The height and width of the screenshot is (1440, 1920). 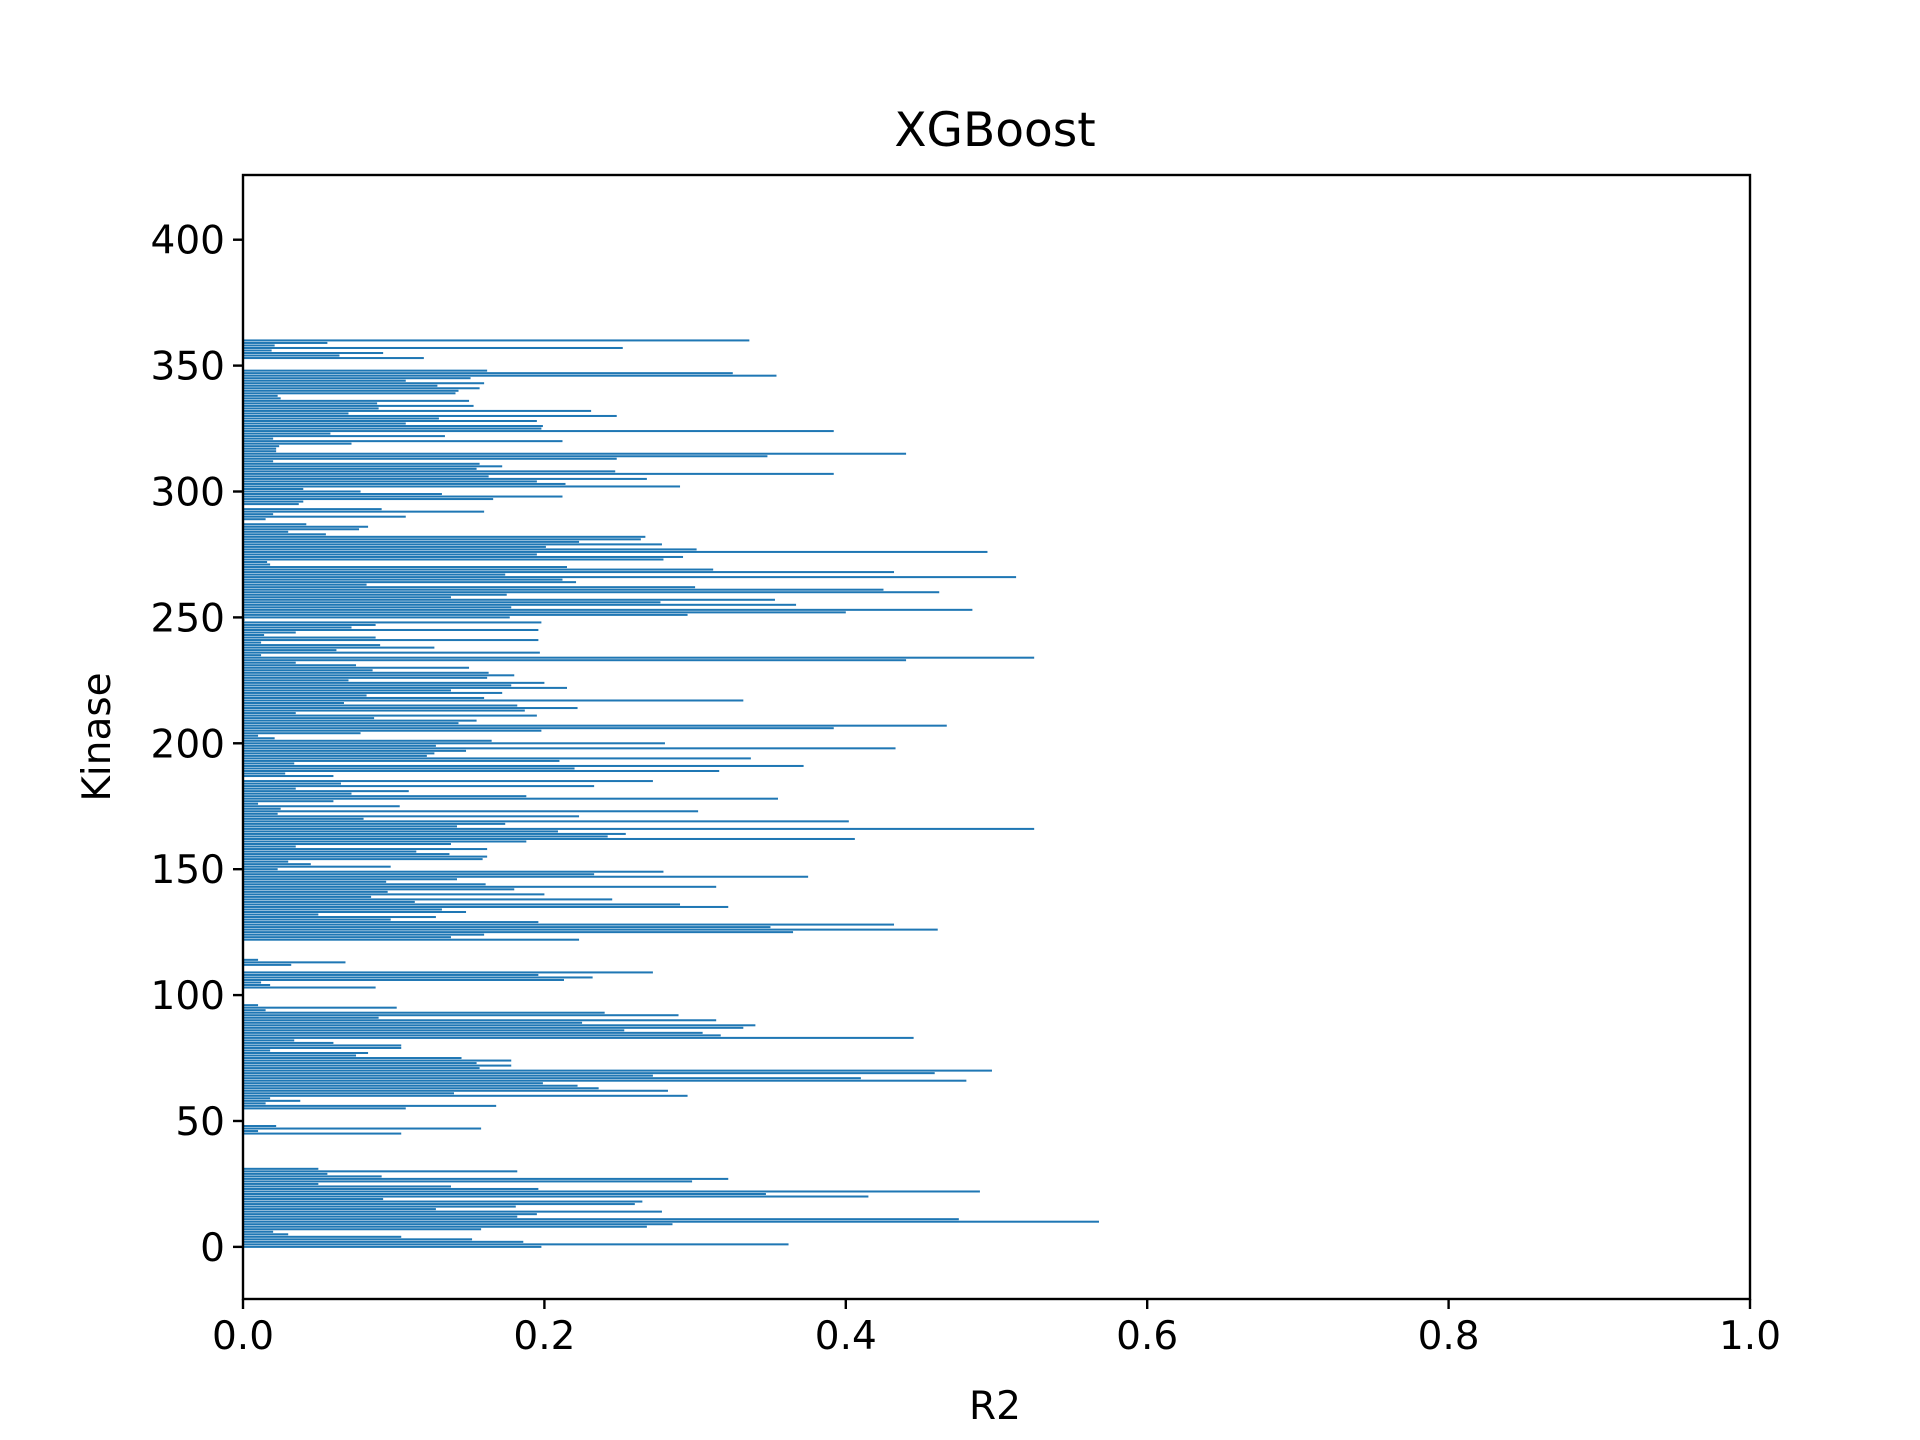 What do you see at coordinates (97, 736) in the screenshot?
I see `y-axis-label: Kinase` at bounding box center [97, 736].